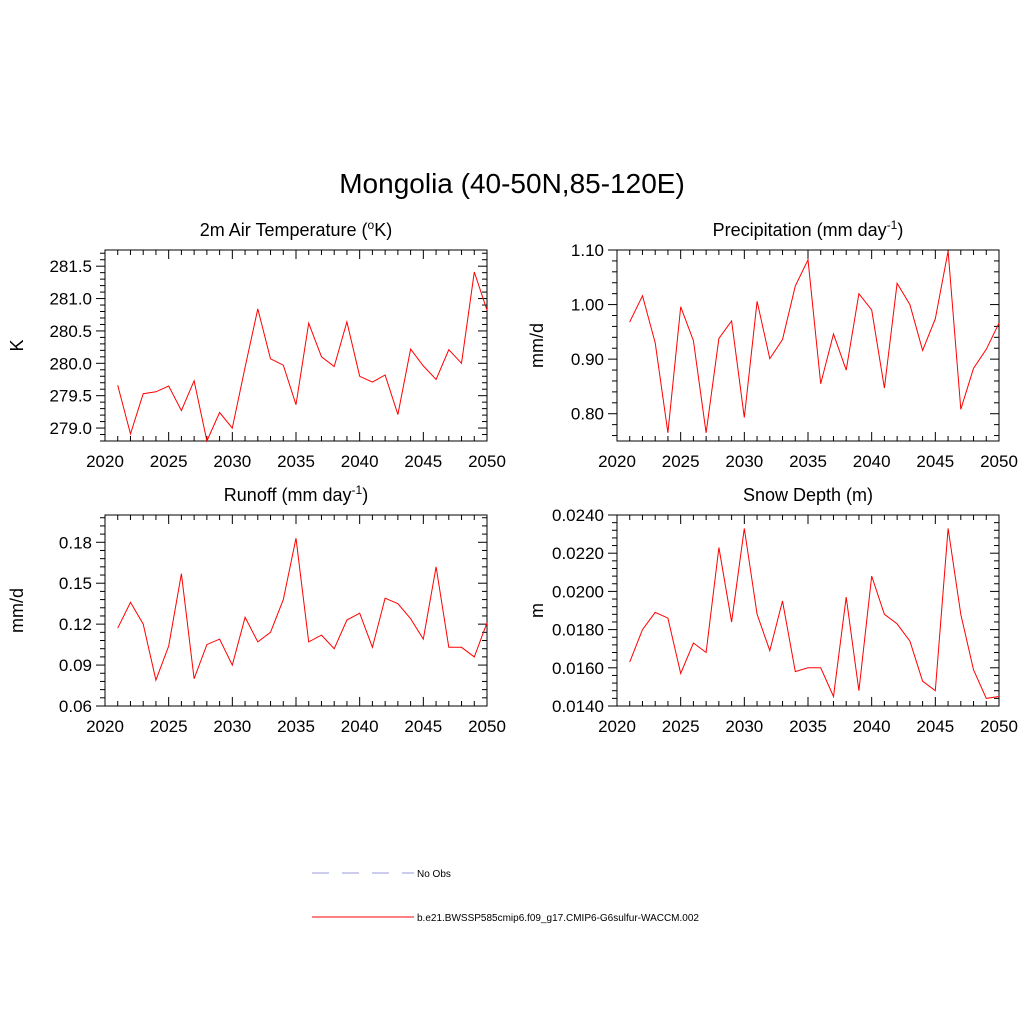  Describe the element at coordinates (75, 542) in the screenshot. I see `y-tick-label: 0.18` at that location.